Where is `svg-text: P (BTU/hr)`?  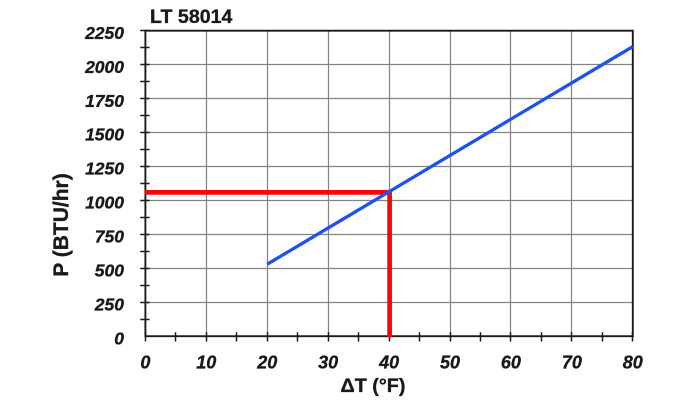 svg-text: P (BTU/hr) is located at coordinates (61, 224).